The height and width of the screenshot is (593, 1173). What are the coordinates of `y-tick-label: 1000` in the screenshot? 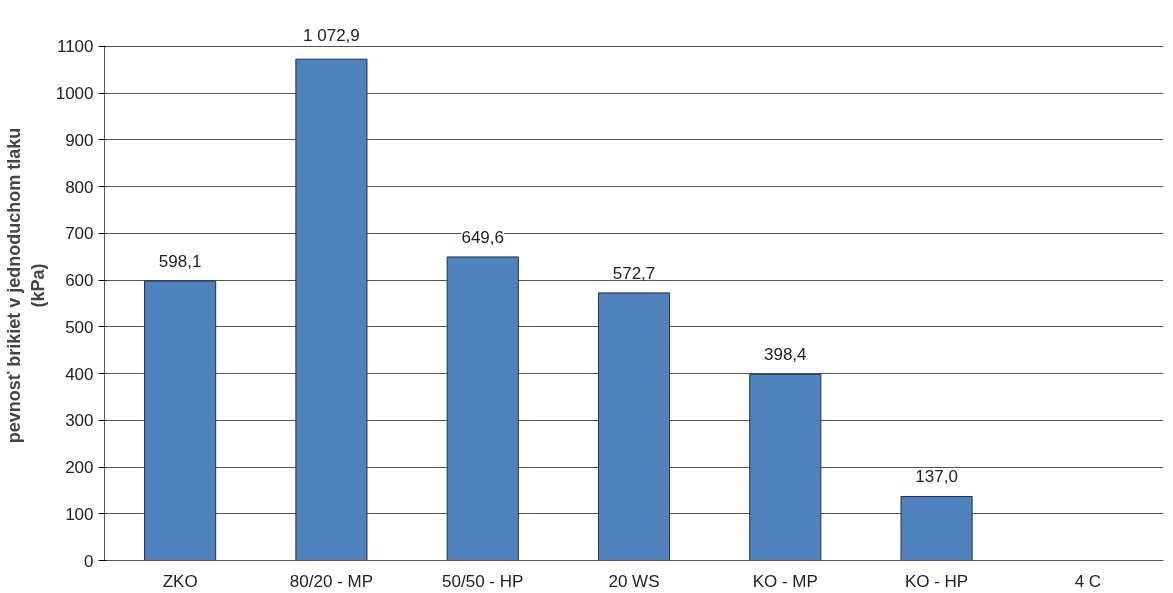 It's located at (74, 94).